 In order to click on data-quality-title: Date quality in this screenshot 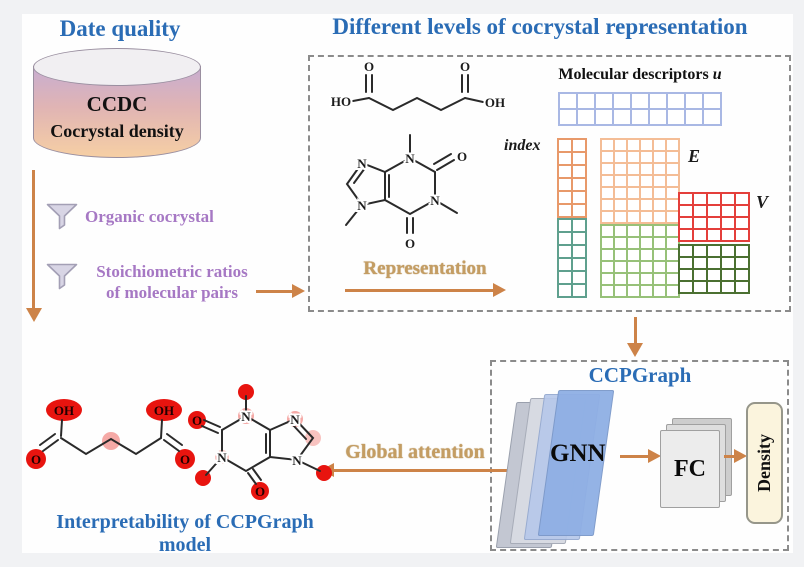, I will do `click(120, 28)`.